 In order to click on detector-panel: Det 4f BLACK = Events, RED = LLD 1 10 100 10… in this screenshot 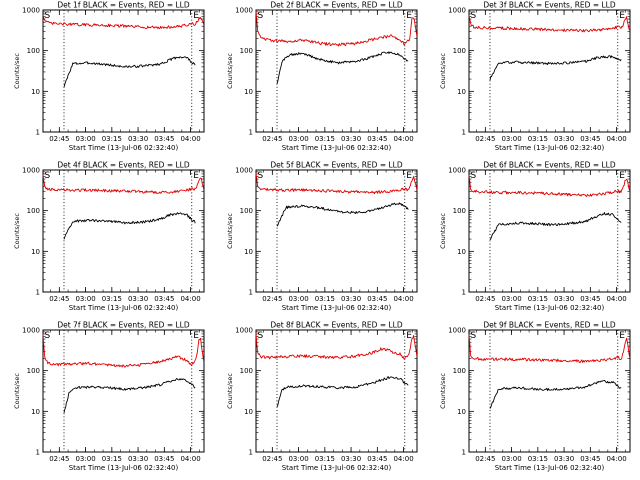, I will do `click(106, 240)`.